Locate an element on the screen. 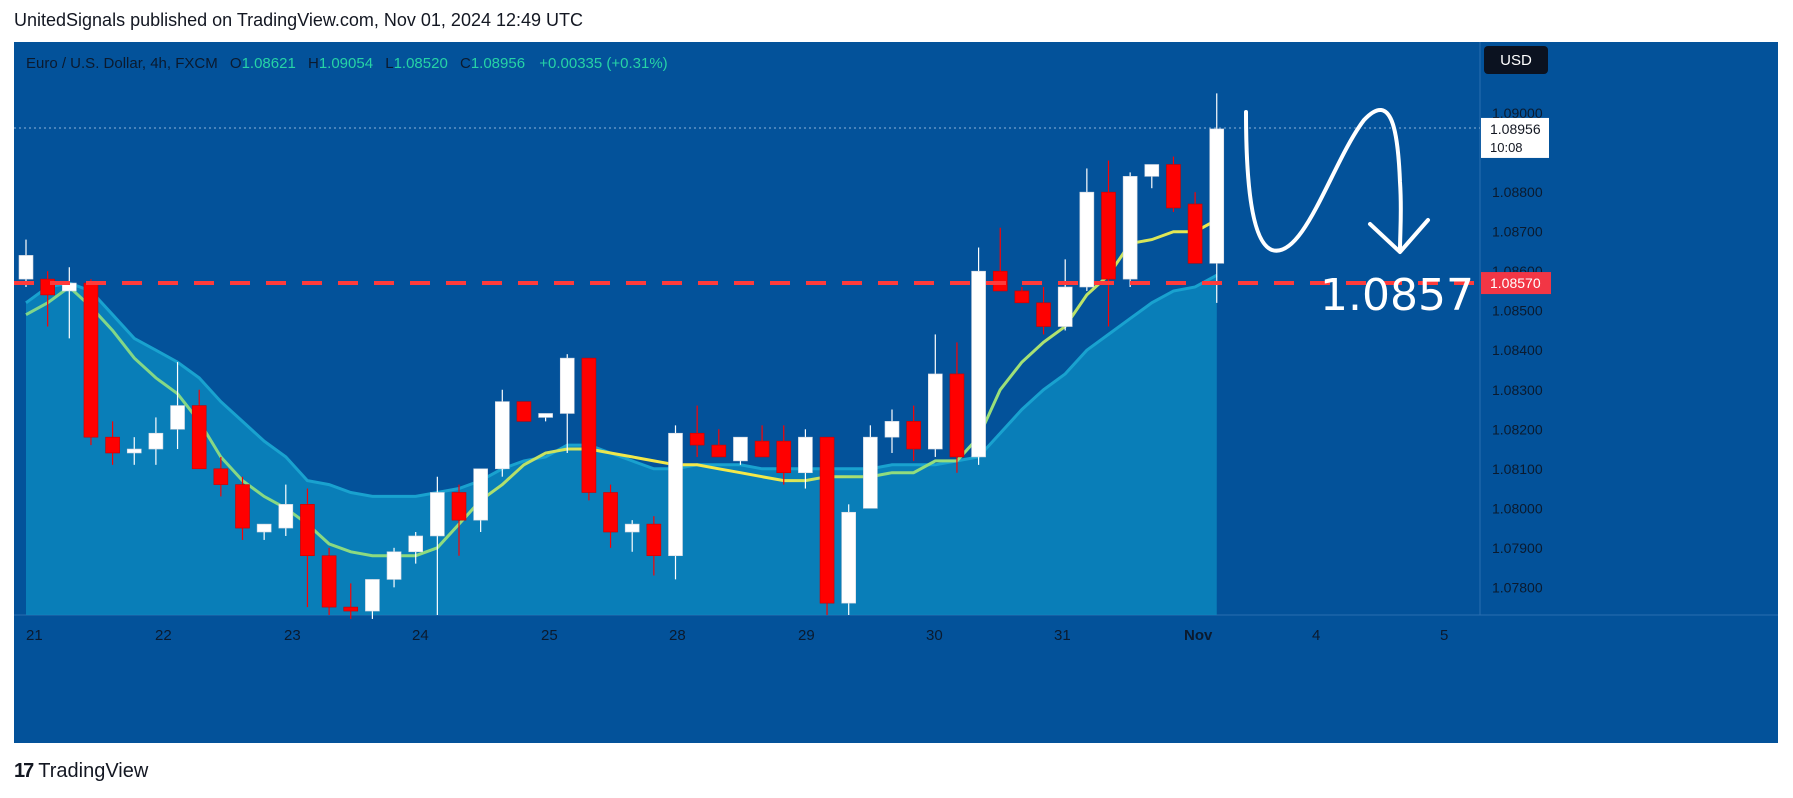  price-tick-label: 1.08700 is located at coordinates (1517, 232).